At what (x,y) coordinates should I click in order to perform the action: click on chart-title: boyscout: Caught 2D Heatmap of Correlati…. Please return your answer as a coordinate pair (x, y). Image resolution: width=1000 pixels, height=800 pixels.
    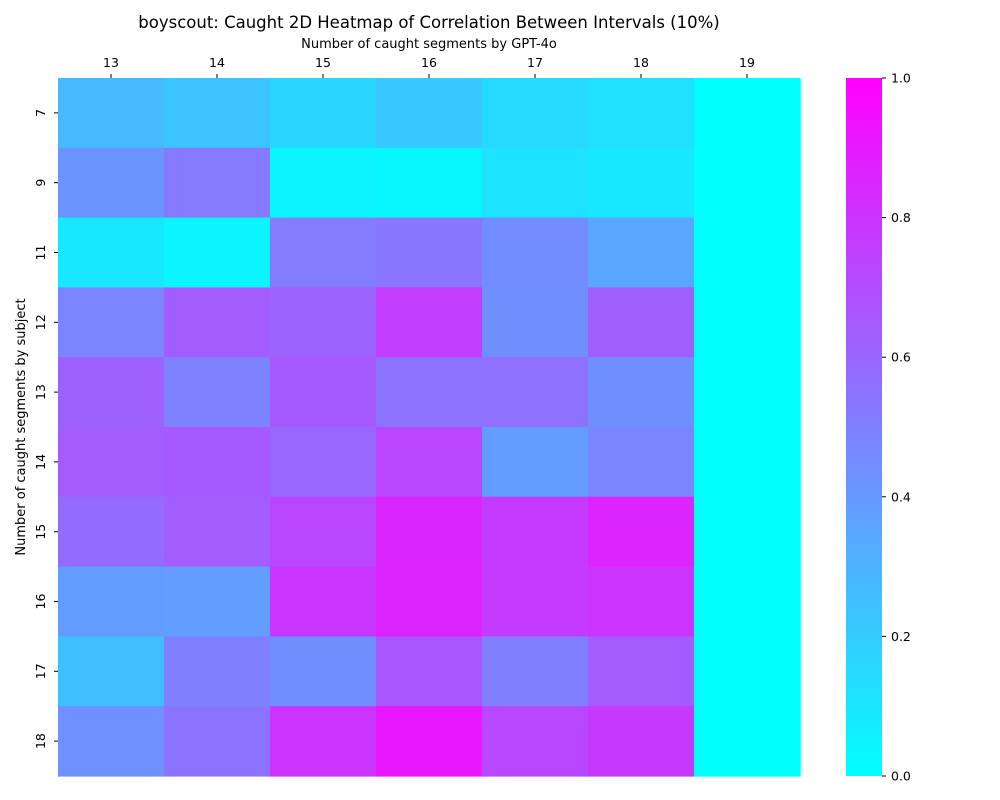
    Looking at the image, I should click on (428, 22).